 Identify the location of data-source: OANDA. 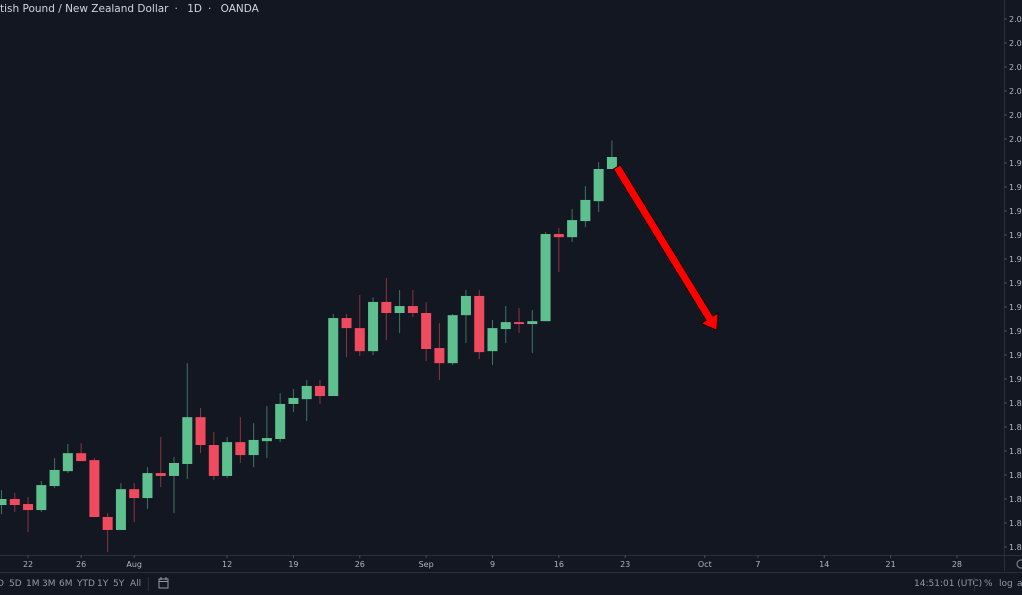
(239, 9).